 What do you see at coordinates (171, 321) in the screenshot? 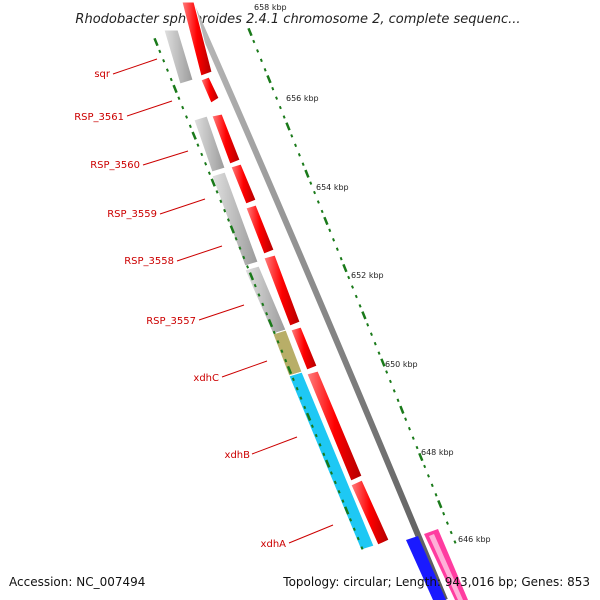
I see `gene-label-rsp3557: RSP_3557` at bounding box center [171, 321].